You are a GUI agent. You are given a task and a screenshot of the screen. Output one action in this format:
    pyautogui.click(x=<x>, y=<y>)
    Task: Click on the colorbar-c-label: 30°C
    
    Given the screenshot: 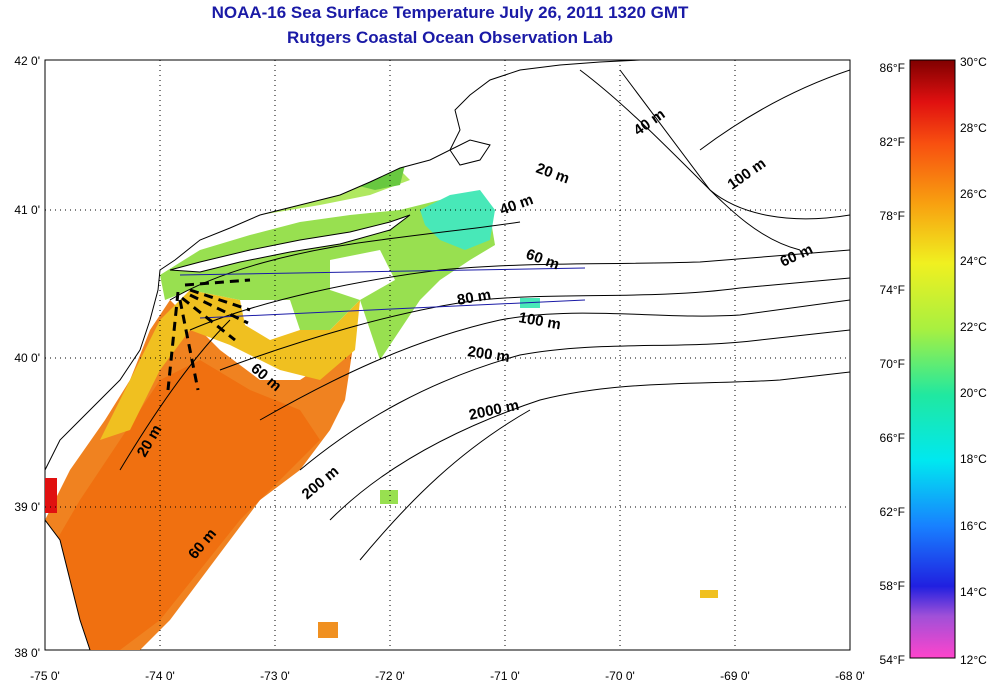 What is the action you would take?
    pyautogui.click(x=973, y=62)
    